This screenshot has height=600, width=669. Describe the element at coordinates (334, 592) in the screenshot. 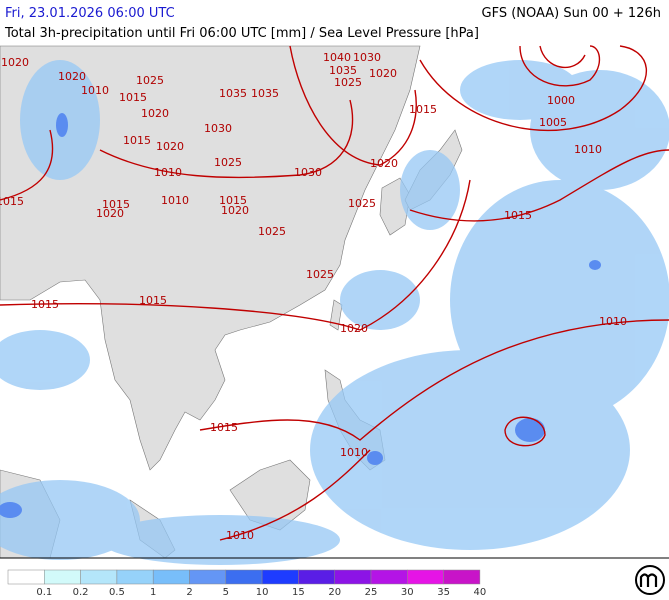

I see `legend-label: 20` at that location.